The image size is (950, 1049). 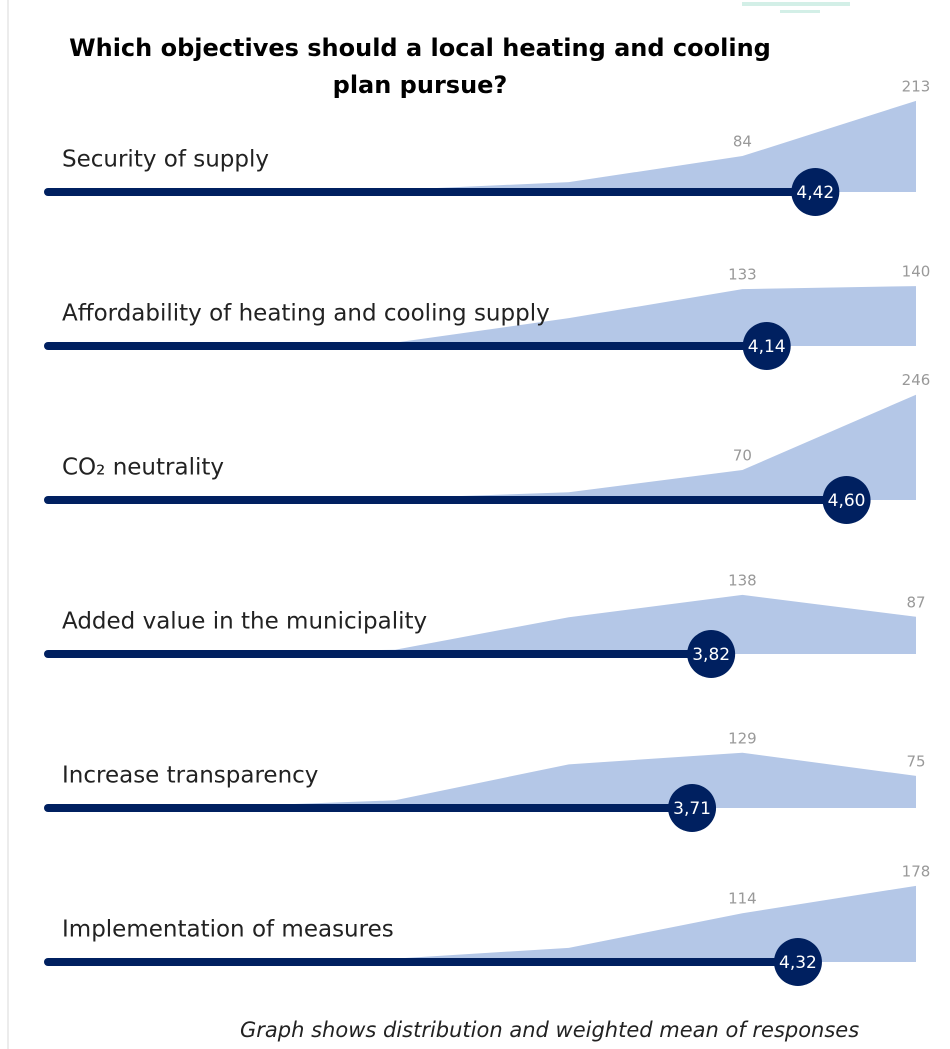 What do you see at coordinates (915, 602) in the screenshot?
I see `count-label: 87` at bounding box center [915, 602].